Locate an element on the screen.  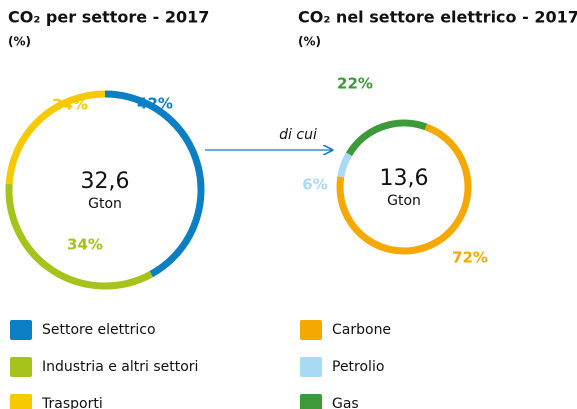
legend-label: Trasporti is located at coordinates (72, 402).